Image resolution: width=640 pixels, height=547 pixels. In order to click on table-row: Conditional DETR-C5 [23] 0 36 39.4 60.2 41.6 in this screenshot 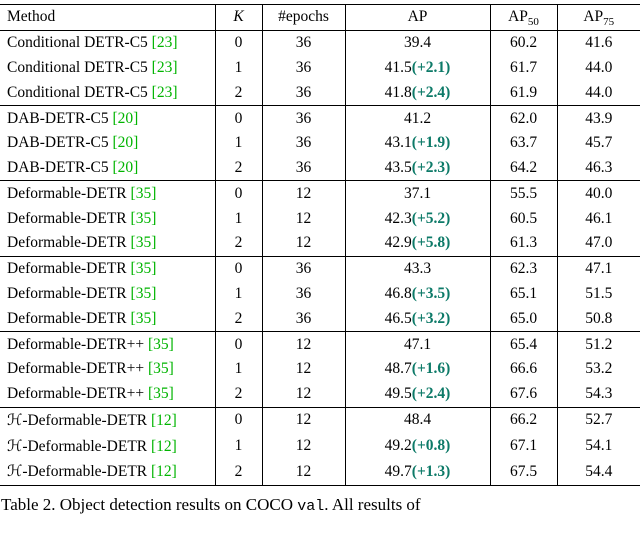, I will do `click(320, 43)`.